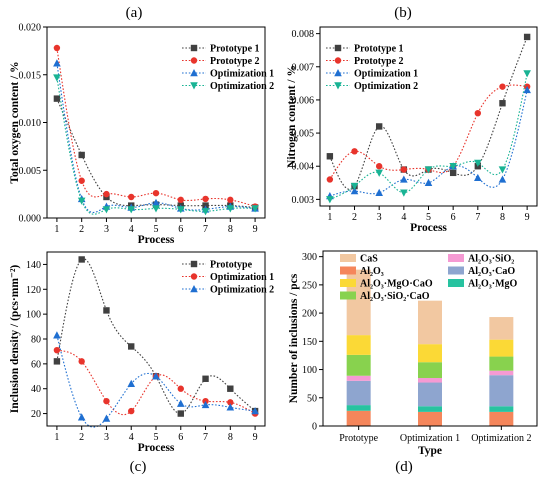 The image size is (550, 481). I want to click on x-tick-label: 6, so click(180, 229).